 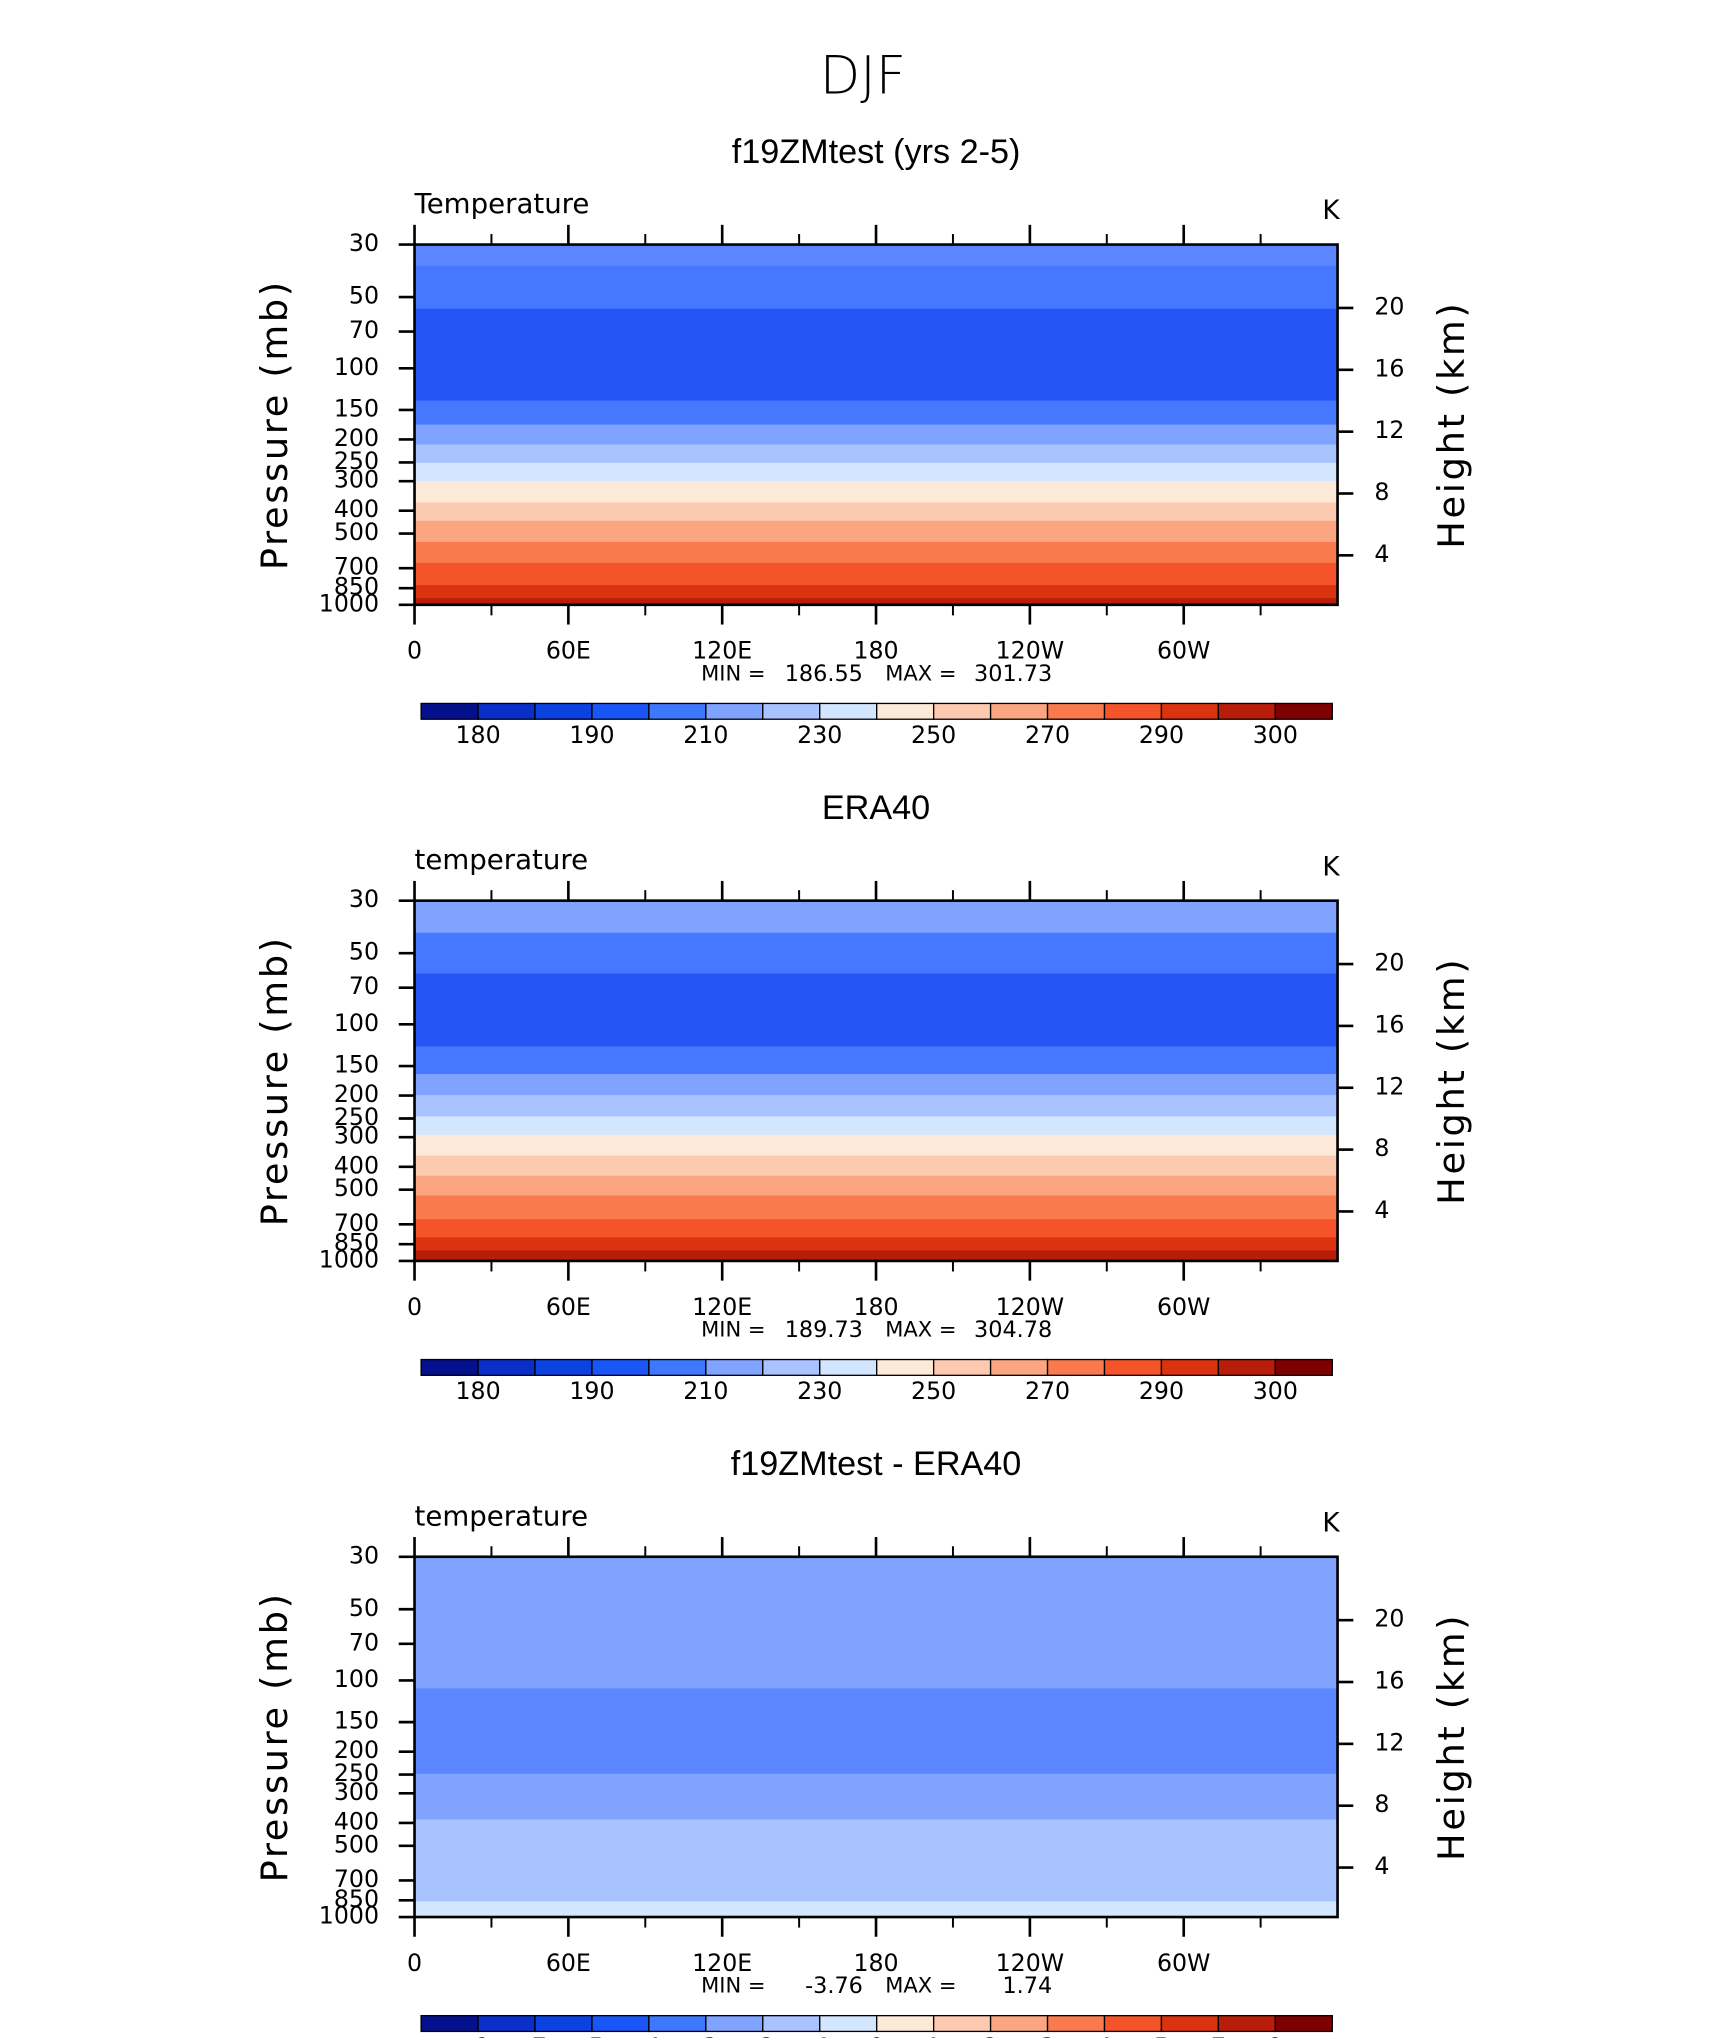 What do you see at coordinates (1389, 1086) in the screenshot?
I see `y2-tick-label: 12` at bounding box center [1389, 1086].